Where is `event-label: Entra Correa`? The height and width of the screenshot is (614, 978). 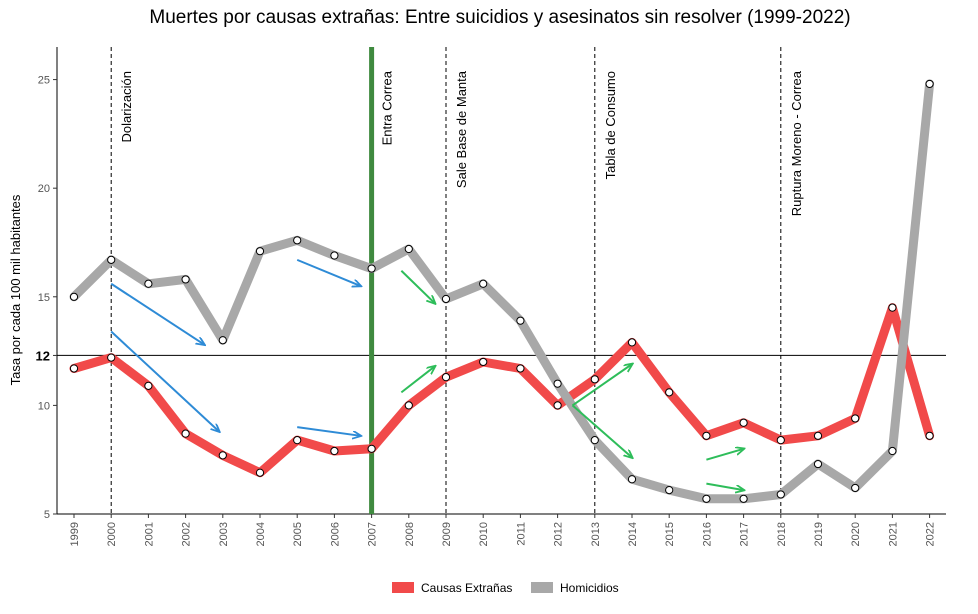
event-label: Entra Correa is located at coordinates (387, 107).